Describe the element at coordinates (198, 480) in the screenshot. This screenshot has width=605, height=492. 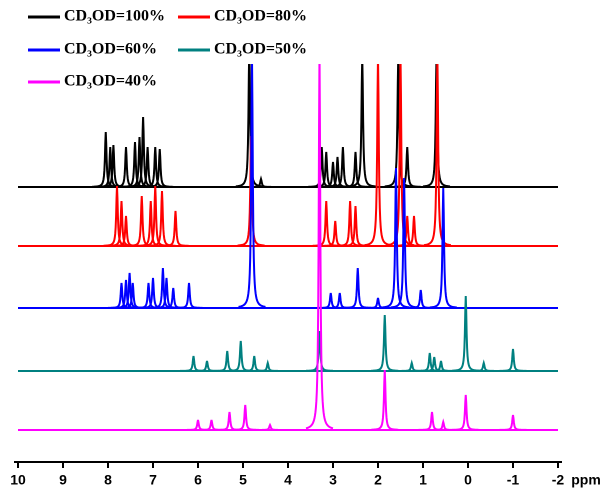
I see `x-tick-label: 6` at that location.